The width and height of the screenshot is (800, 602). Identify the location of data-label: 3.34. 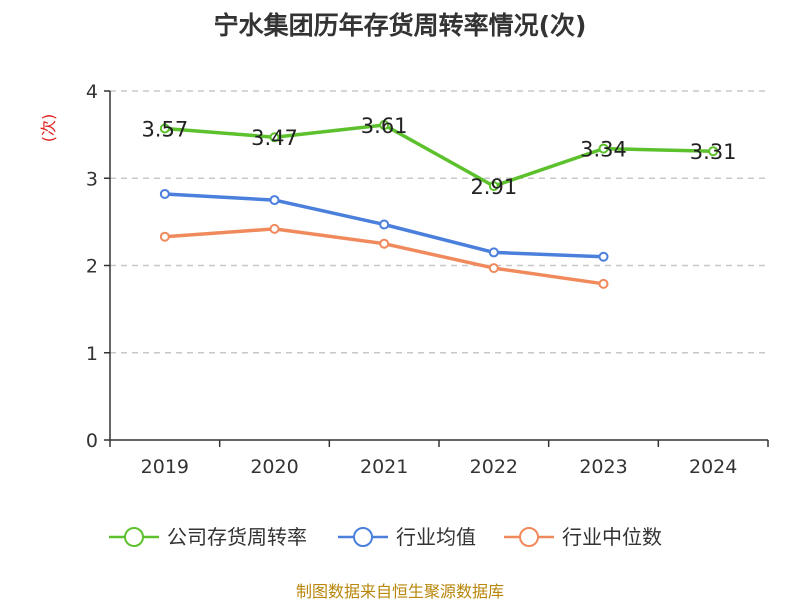
(603, 150).